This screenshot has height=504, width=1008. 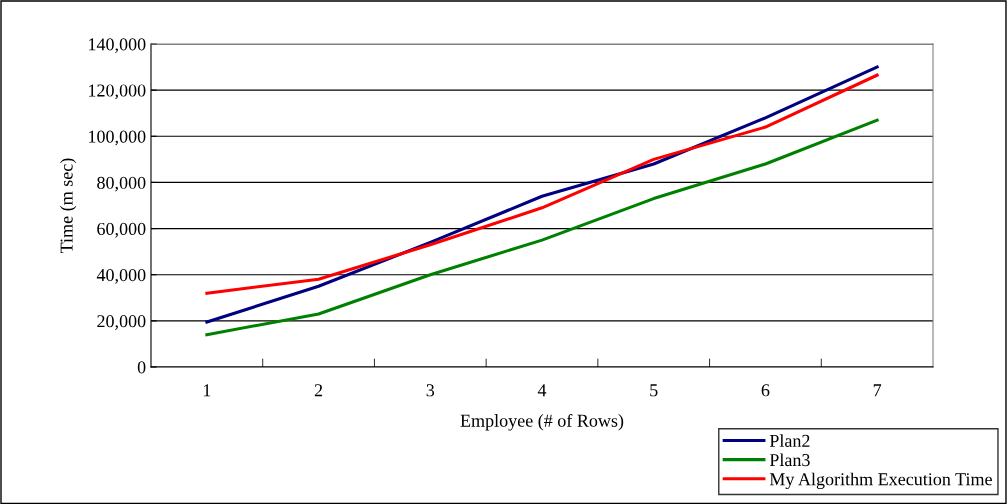 I want to click on x-axis-title: Employee (# of Rows), so click(x=542, y=422).